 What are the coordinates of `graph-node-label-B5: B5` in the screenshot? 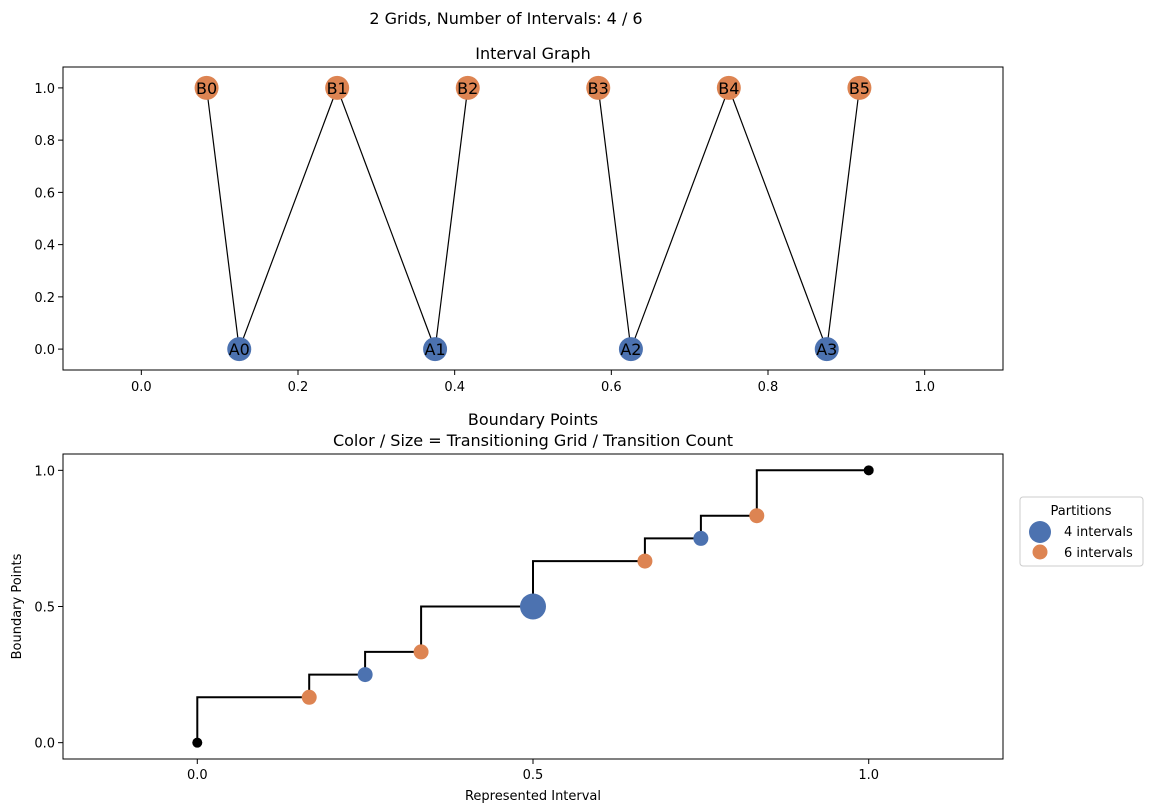 It's located at (859, 88).